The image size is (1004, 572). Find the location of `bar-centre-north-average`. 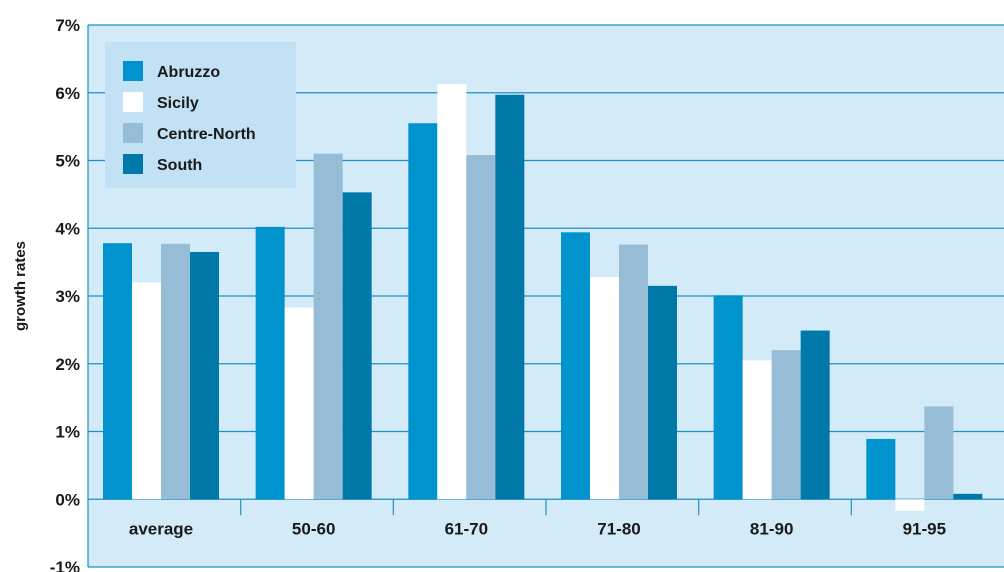

bar-centre-north-average is located at coordinates (175, 371).